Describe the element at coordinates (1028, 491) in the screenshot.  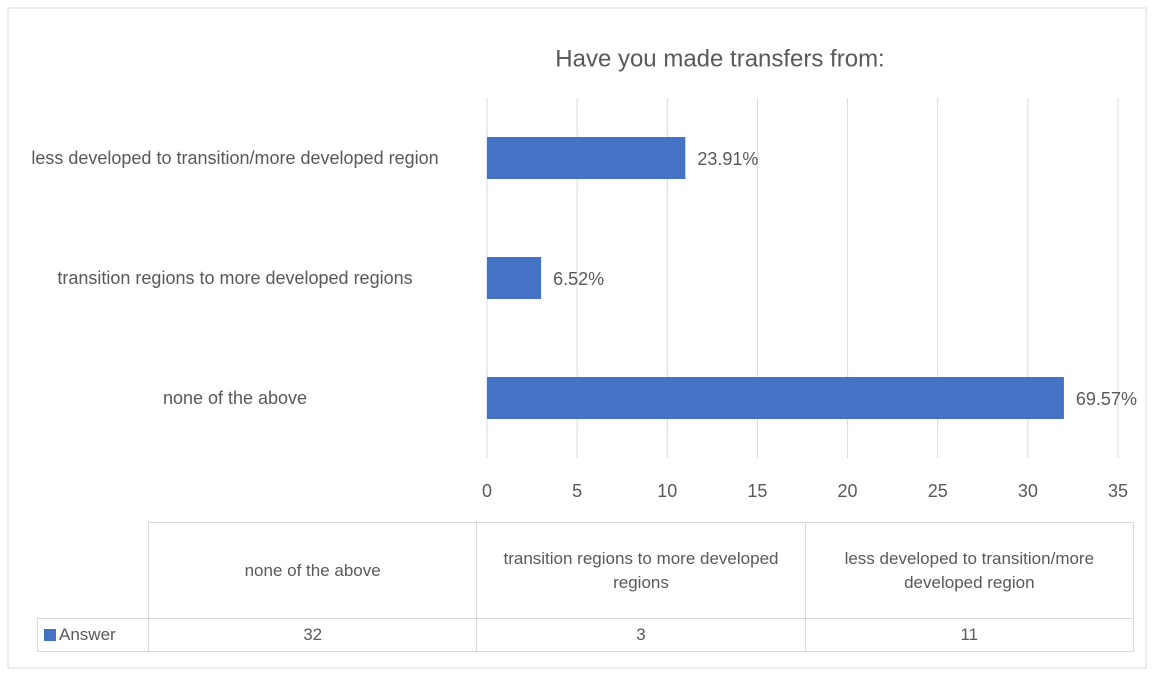
I see `x-tick-label: 30` at that location.